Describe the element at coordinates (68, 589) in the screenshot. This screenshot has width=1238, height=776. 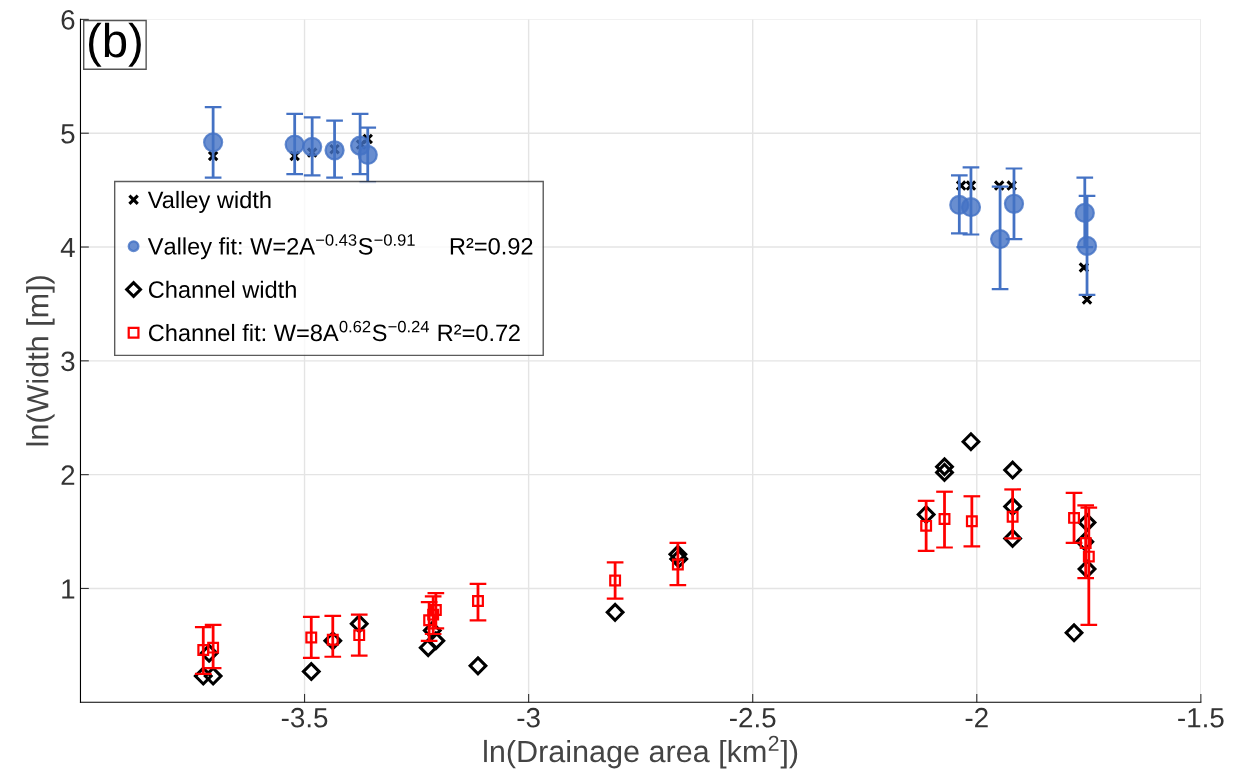
I see `y-tick-label: 1` at that location.